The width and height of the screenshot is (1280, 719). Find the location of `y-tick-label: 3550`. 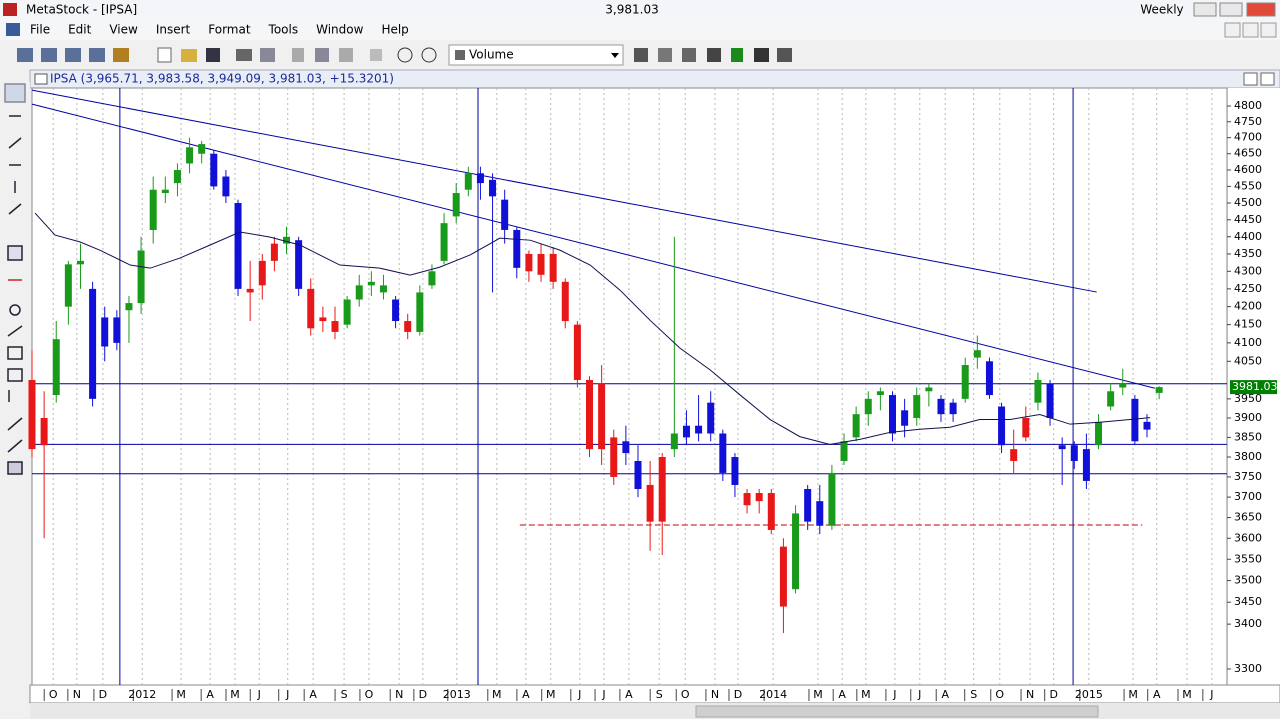

y-tick-label: 3550 is located at coordinates (1248, 558).